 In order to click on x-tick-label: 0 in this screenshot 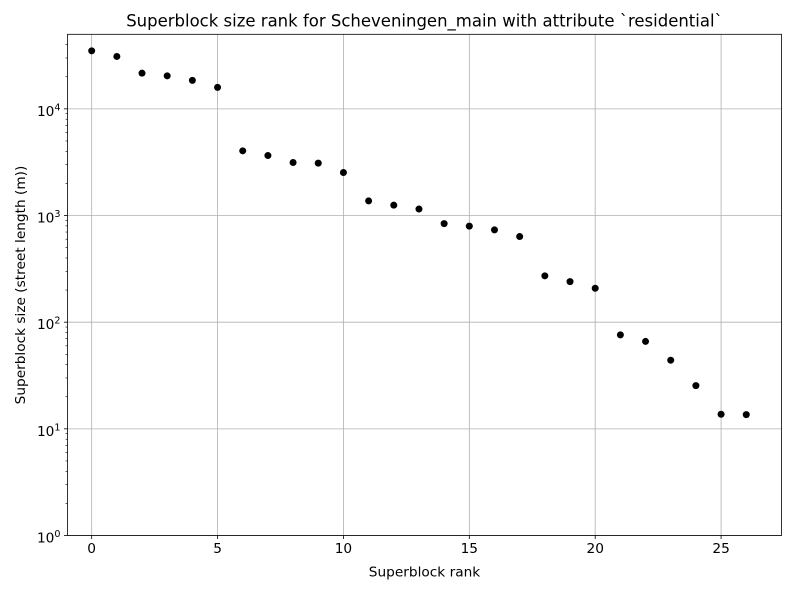, I will do `click(91, 549)`.